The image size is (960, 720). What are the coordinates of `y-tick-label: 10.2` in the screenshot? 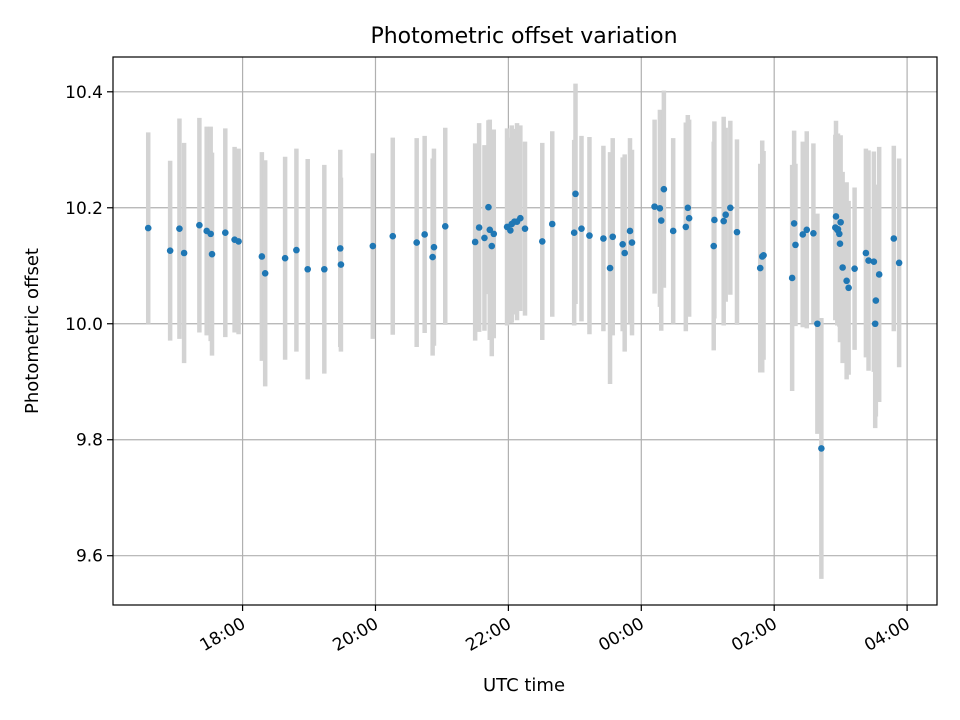 It's located at (84, 209).